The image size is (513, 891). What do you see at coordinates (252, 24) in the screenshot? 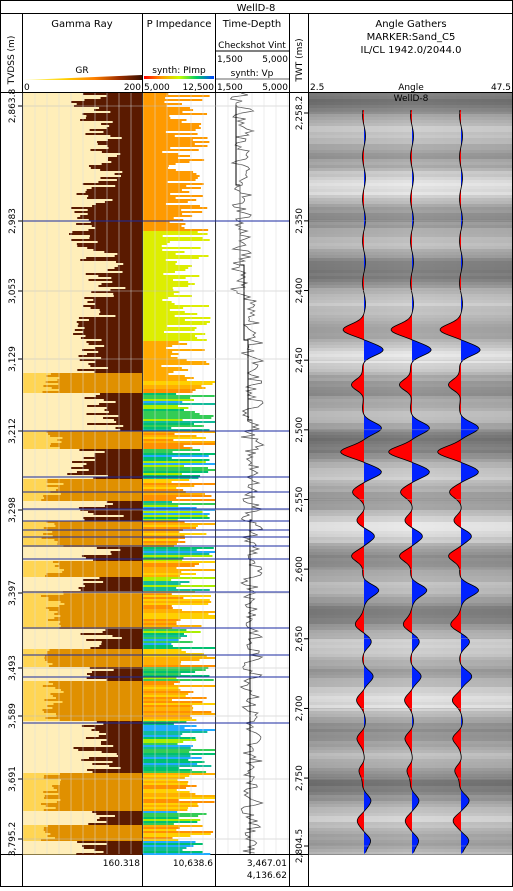
I see `timedepth-header: Time-Depth` at bounding box center [252, 24].